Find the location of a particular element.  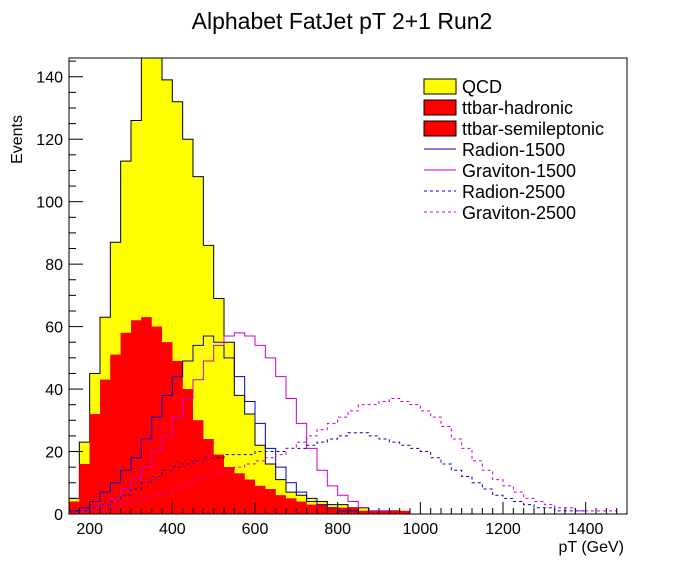

x-tick-label: 600 is located at coordinates (255, 529).